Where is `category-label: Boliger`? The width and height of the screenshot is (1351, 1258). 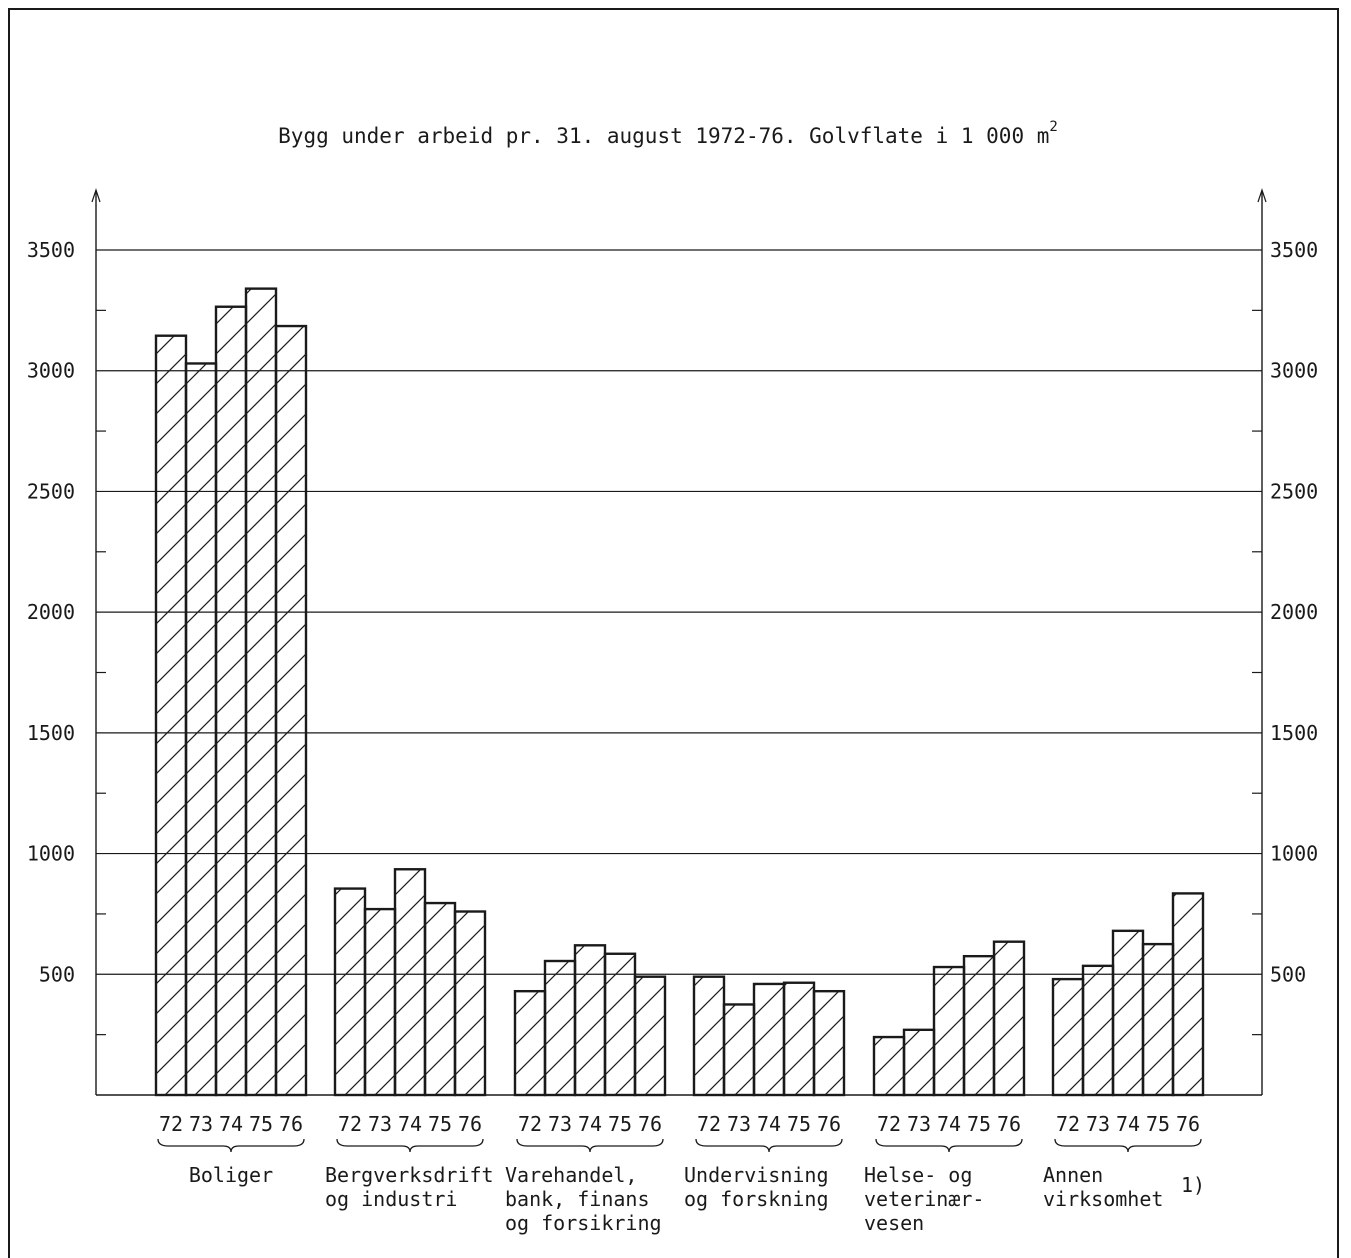
category-label: Boliger is located at coordinates (231, 1175).